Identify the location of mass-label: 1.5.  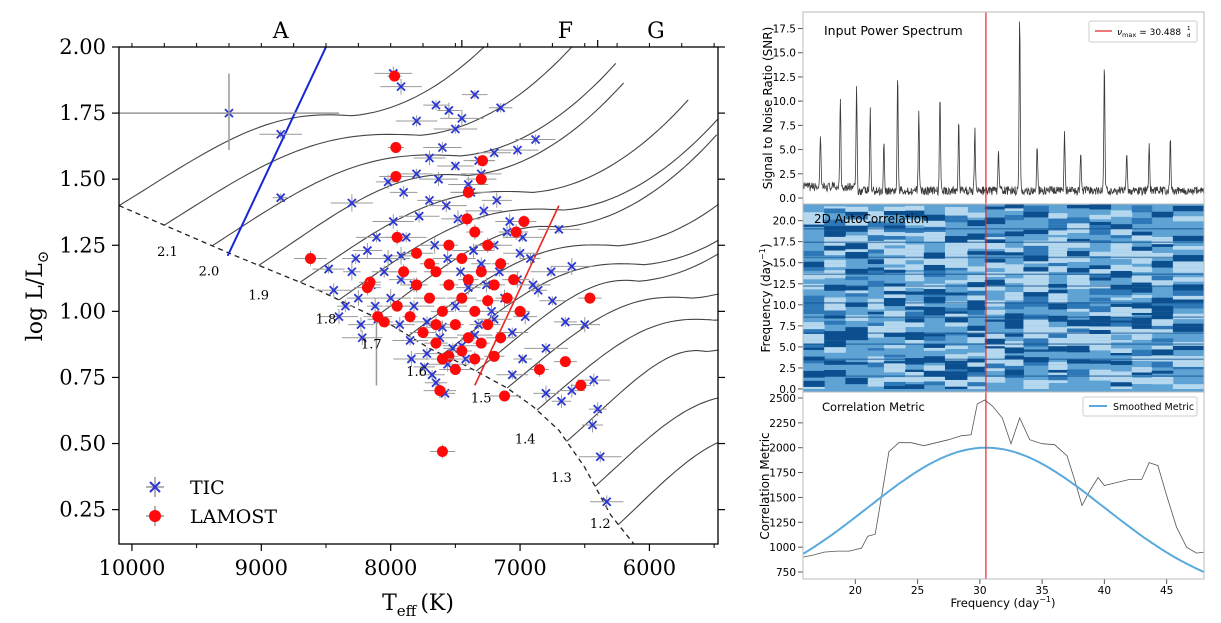
(481, 399).